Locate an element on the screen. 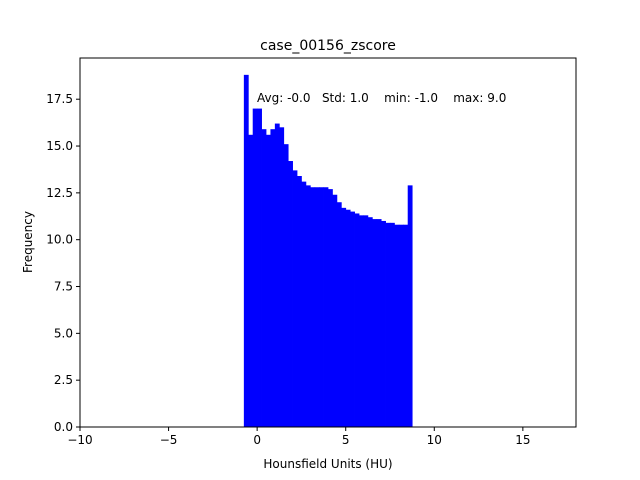 This screenshot has width=640, height=480. chart-title: case_00156_zscore is located at coordinates (328, 46).